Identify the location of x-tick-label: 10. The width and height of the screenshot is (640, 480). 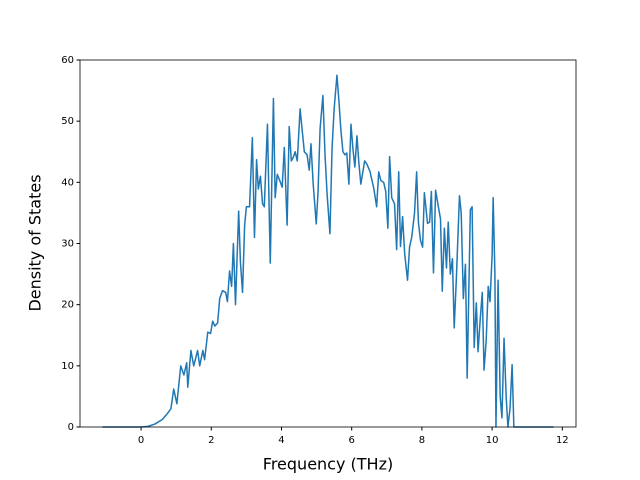
(492, 440).